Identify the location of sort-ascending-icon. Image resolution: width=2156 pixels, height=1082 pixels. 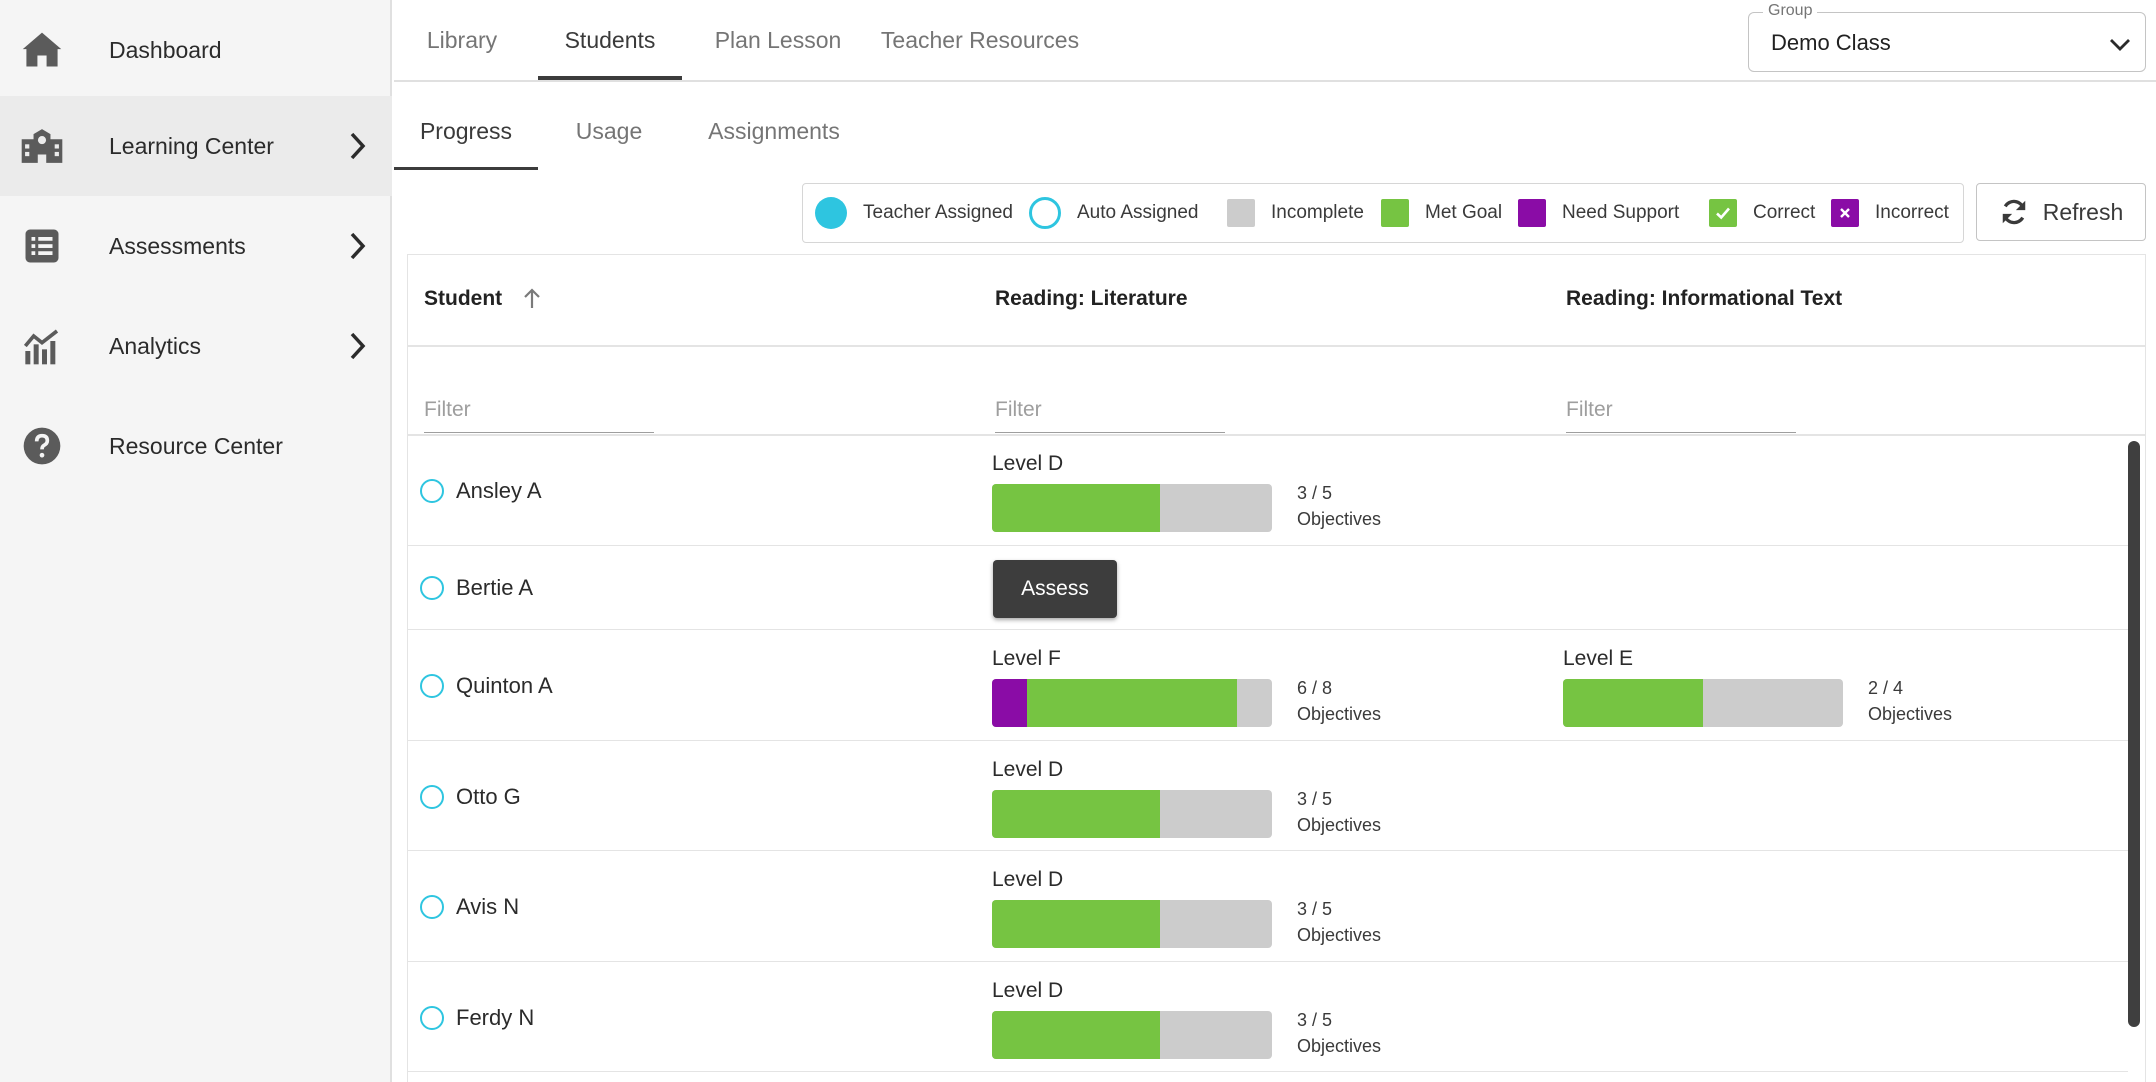
(532, 298).